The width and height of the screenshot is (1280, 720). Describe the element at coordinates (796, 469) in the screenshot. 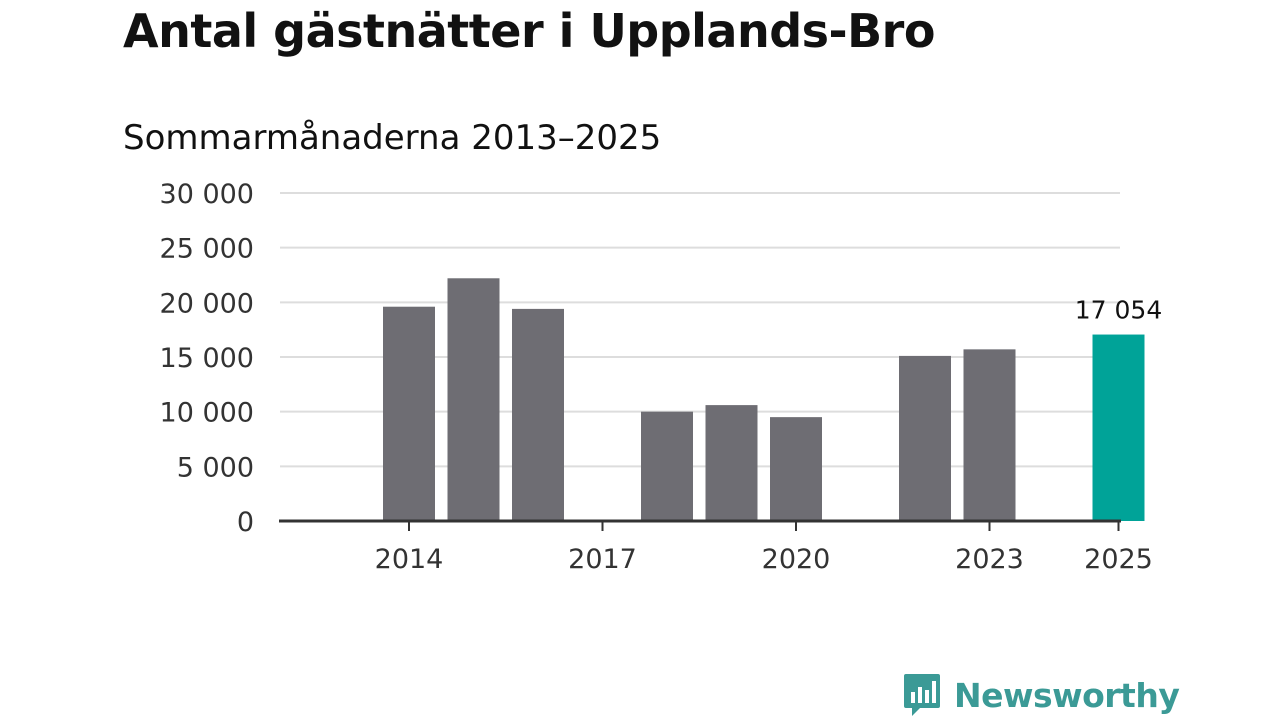

I see `bar-2020` at that location.